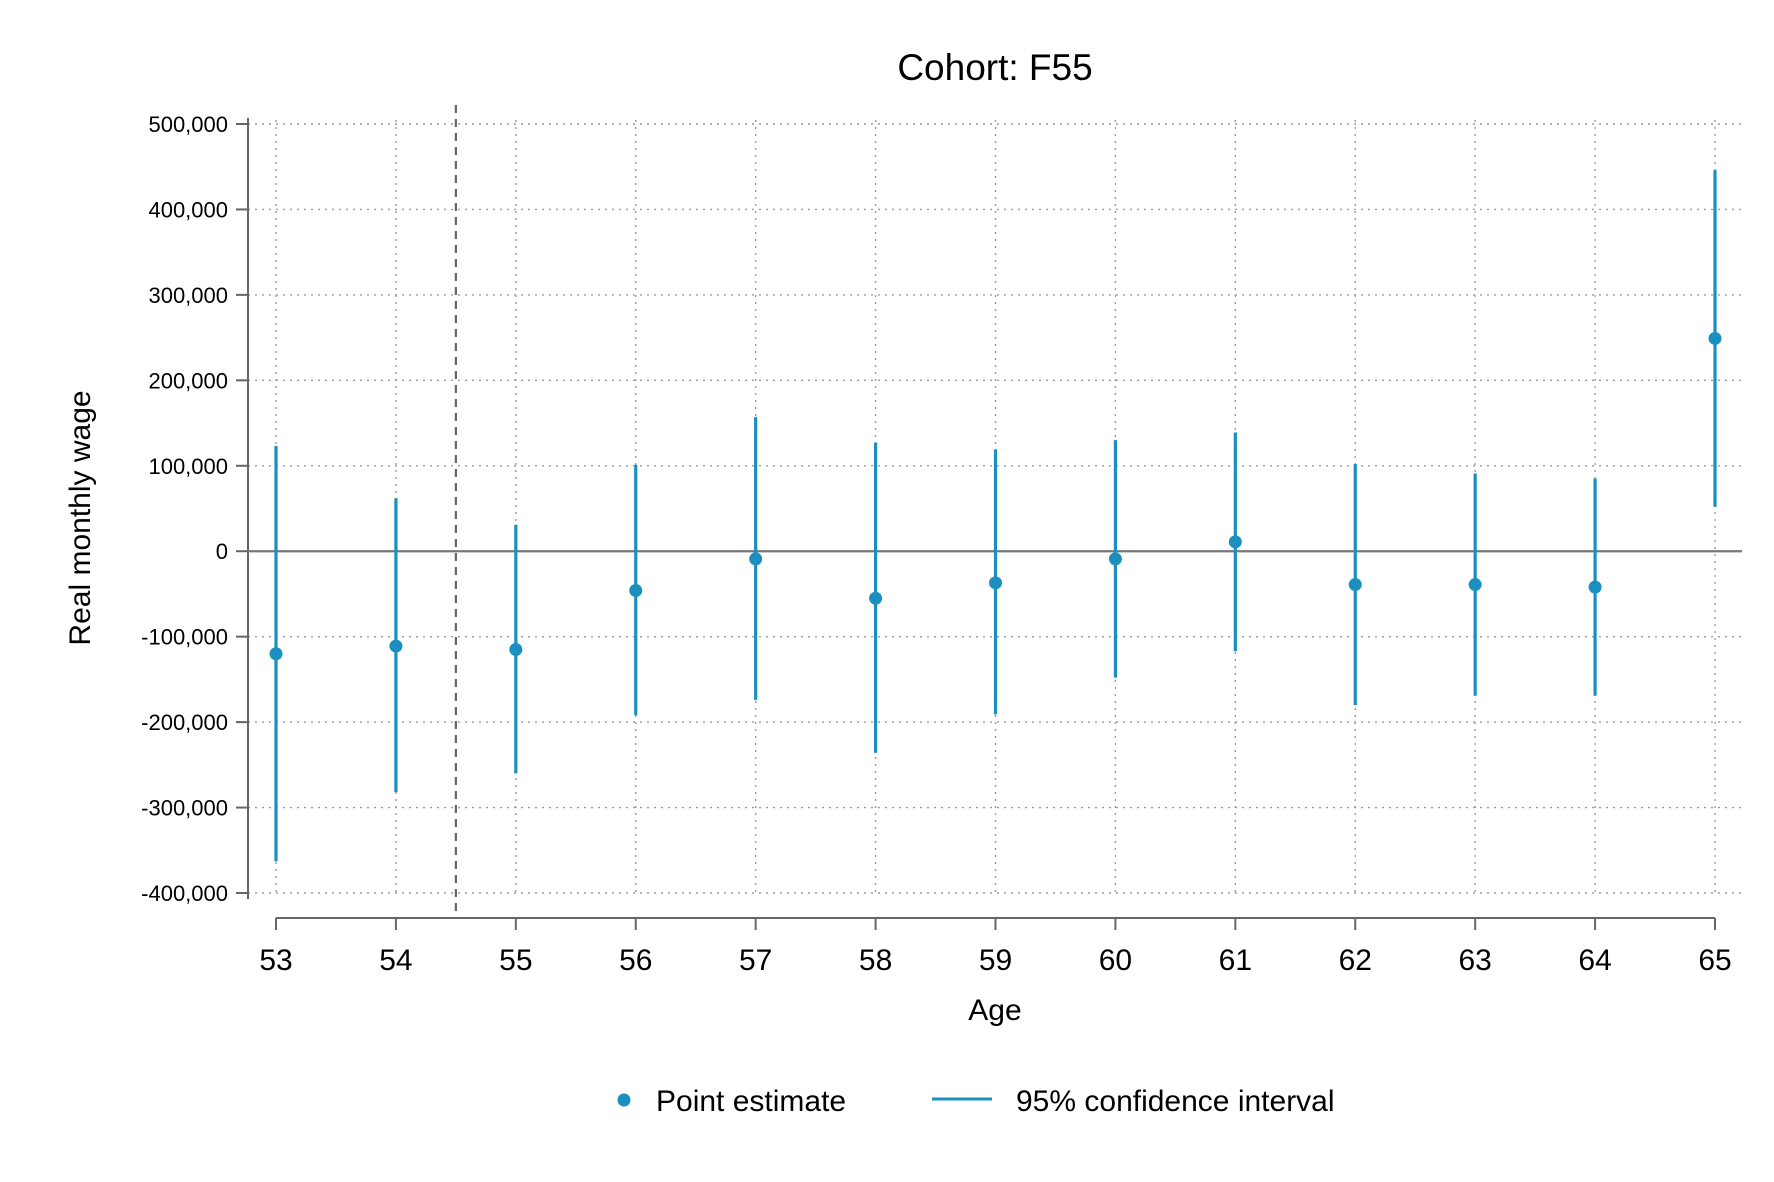 The width and height of the screenshot is (1774, 1182). I want to click on x-axis-label: Age, so click(994, 1010).